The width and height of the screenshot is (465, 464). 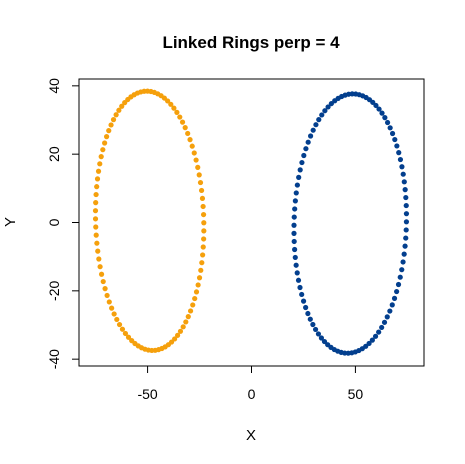 I want to click on x-tick-label: -50, so click(x=147, y=394).